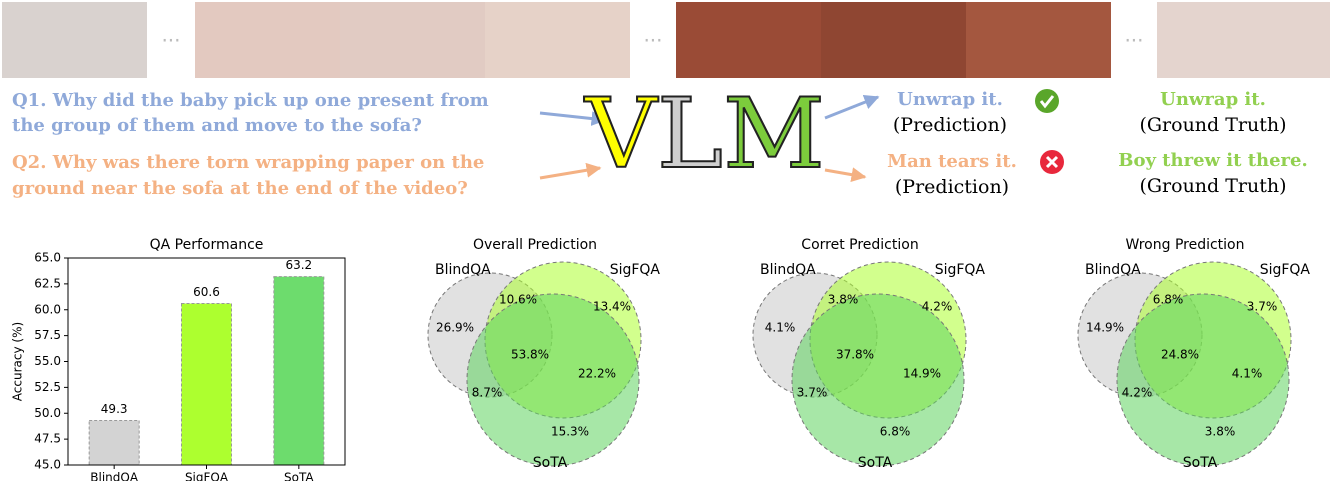 This screenshot has width=1332, height=481. What do you see at coordinates (487, 393) in the screenshot?
I see `region-label: 8.7%` at bounding box center [487, 393].